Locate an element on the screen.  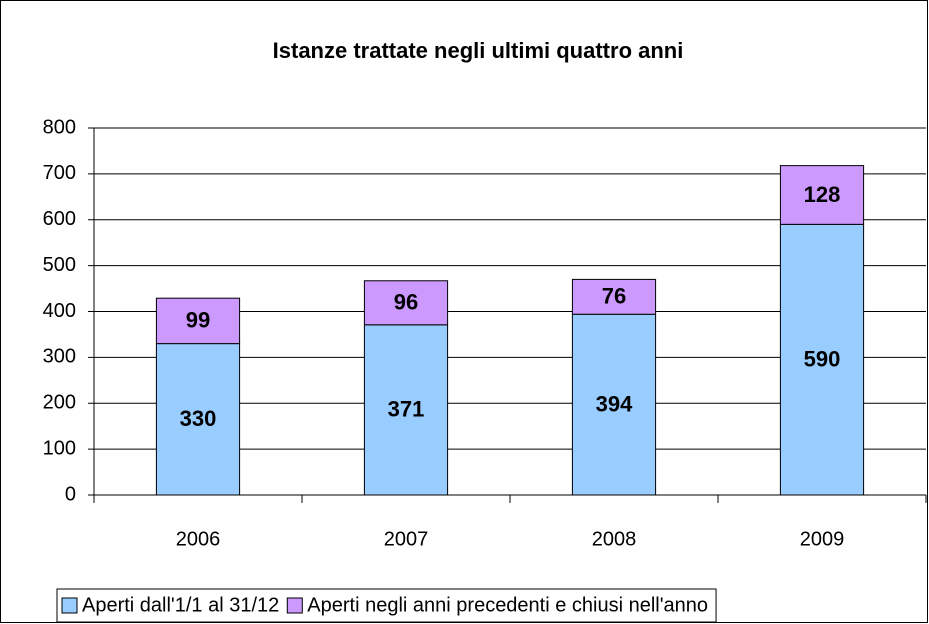
value-label: 394 is located at coordinates (614, 403).